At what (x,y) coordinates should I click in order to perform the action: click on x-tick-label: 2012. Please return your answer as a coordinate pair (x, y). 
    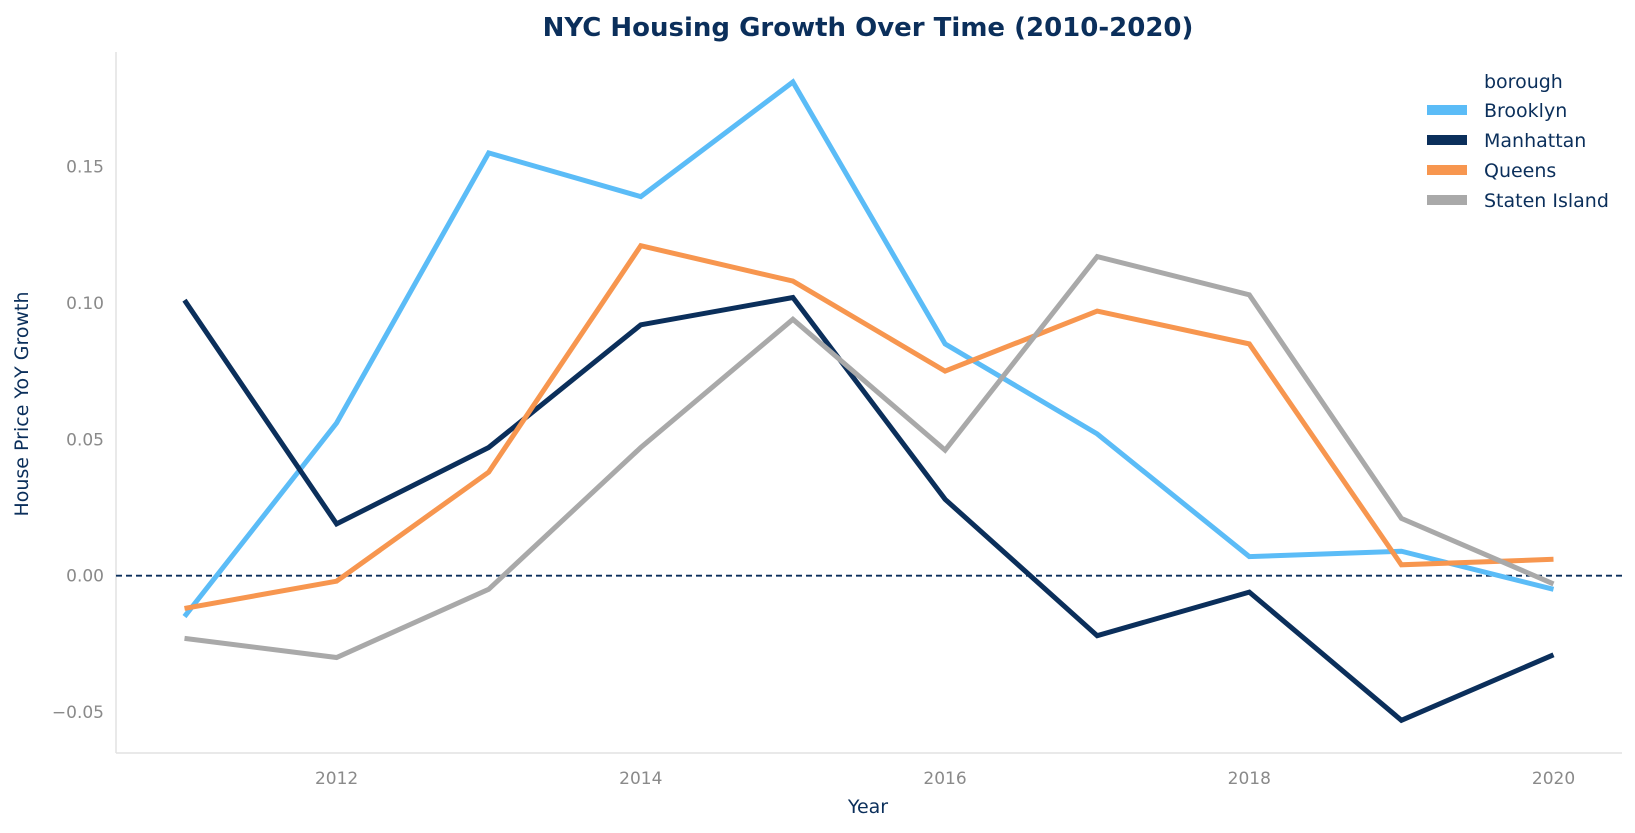
    Looking at the image, I should click on (336, 779).